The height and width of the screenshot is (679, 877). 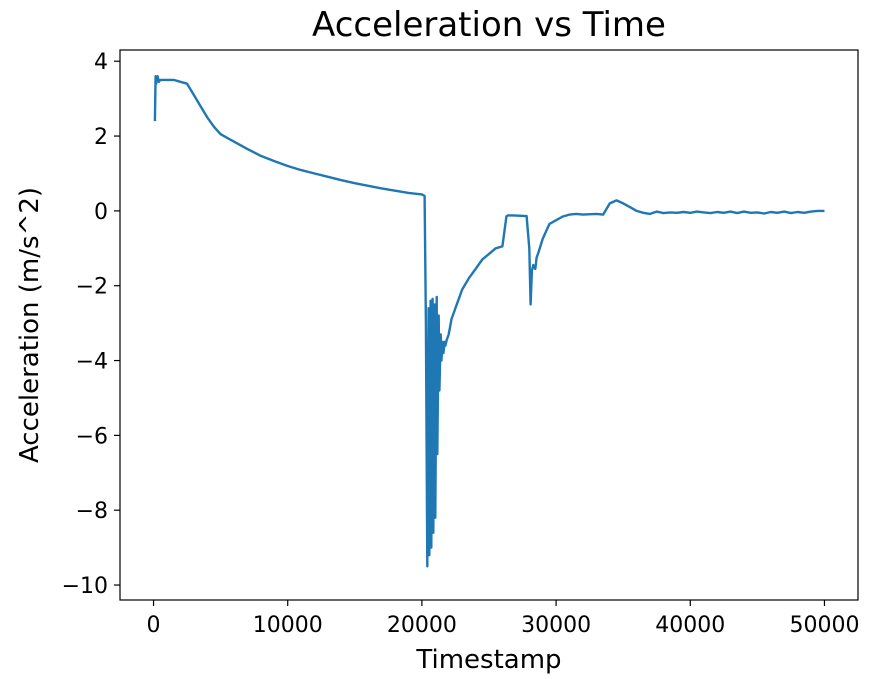 What do you see at coordinates (288, 625) in the screenshot?
I see `x-tick-label: 10000` at bounding box center [288, 625].